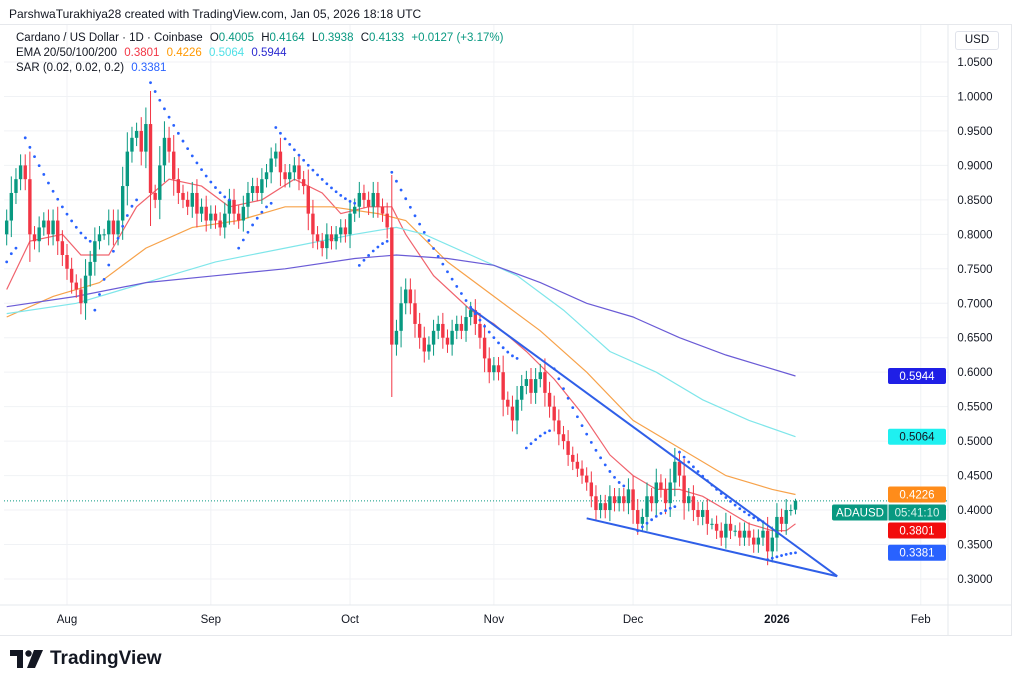 The height and width of the screenshot is (685, 1024). Describe the element at coordinates (67, 53) in the screenshot. I see `ema-label: EMA 20/50/100/200` at that location.